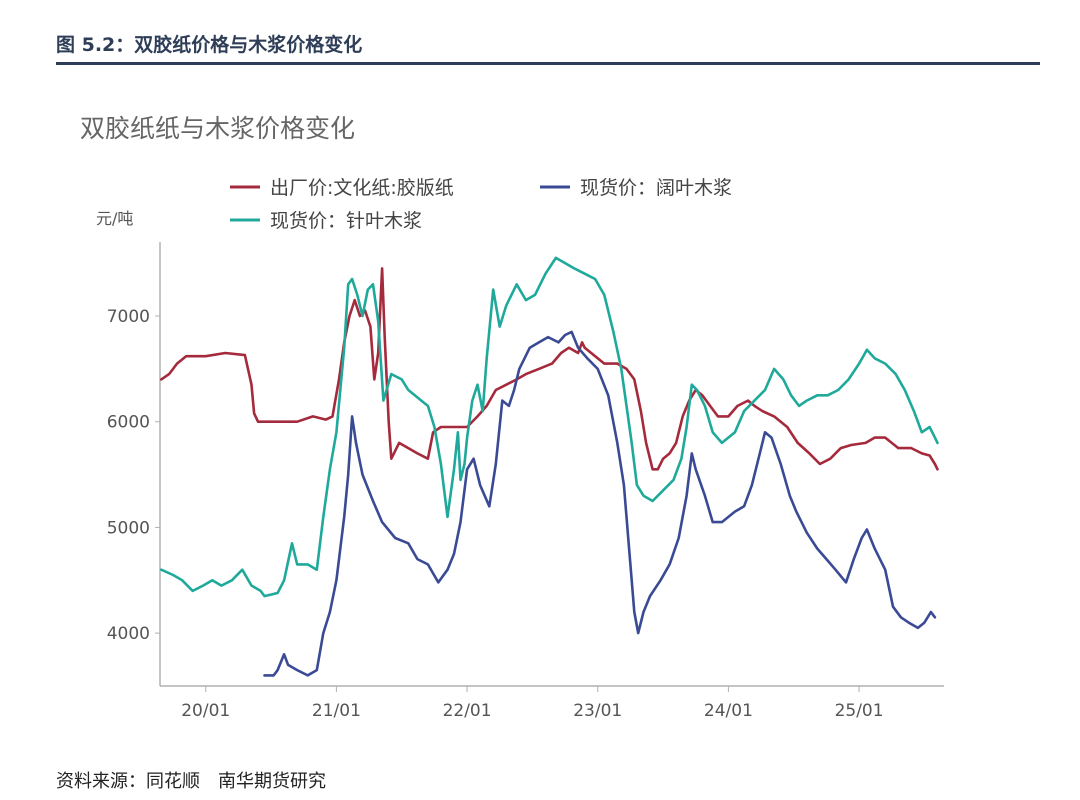 The image size is (1080, 800). Describe the element at coordinates (128, 634) in the screenshot. I see `y-tick-label: 4000` at that location.